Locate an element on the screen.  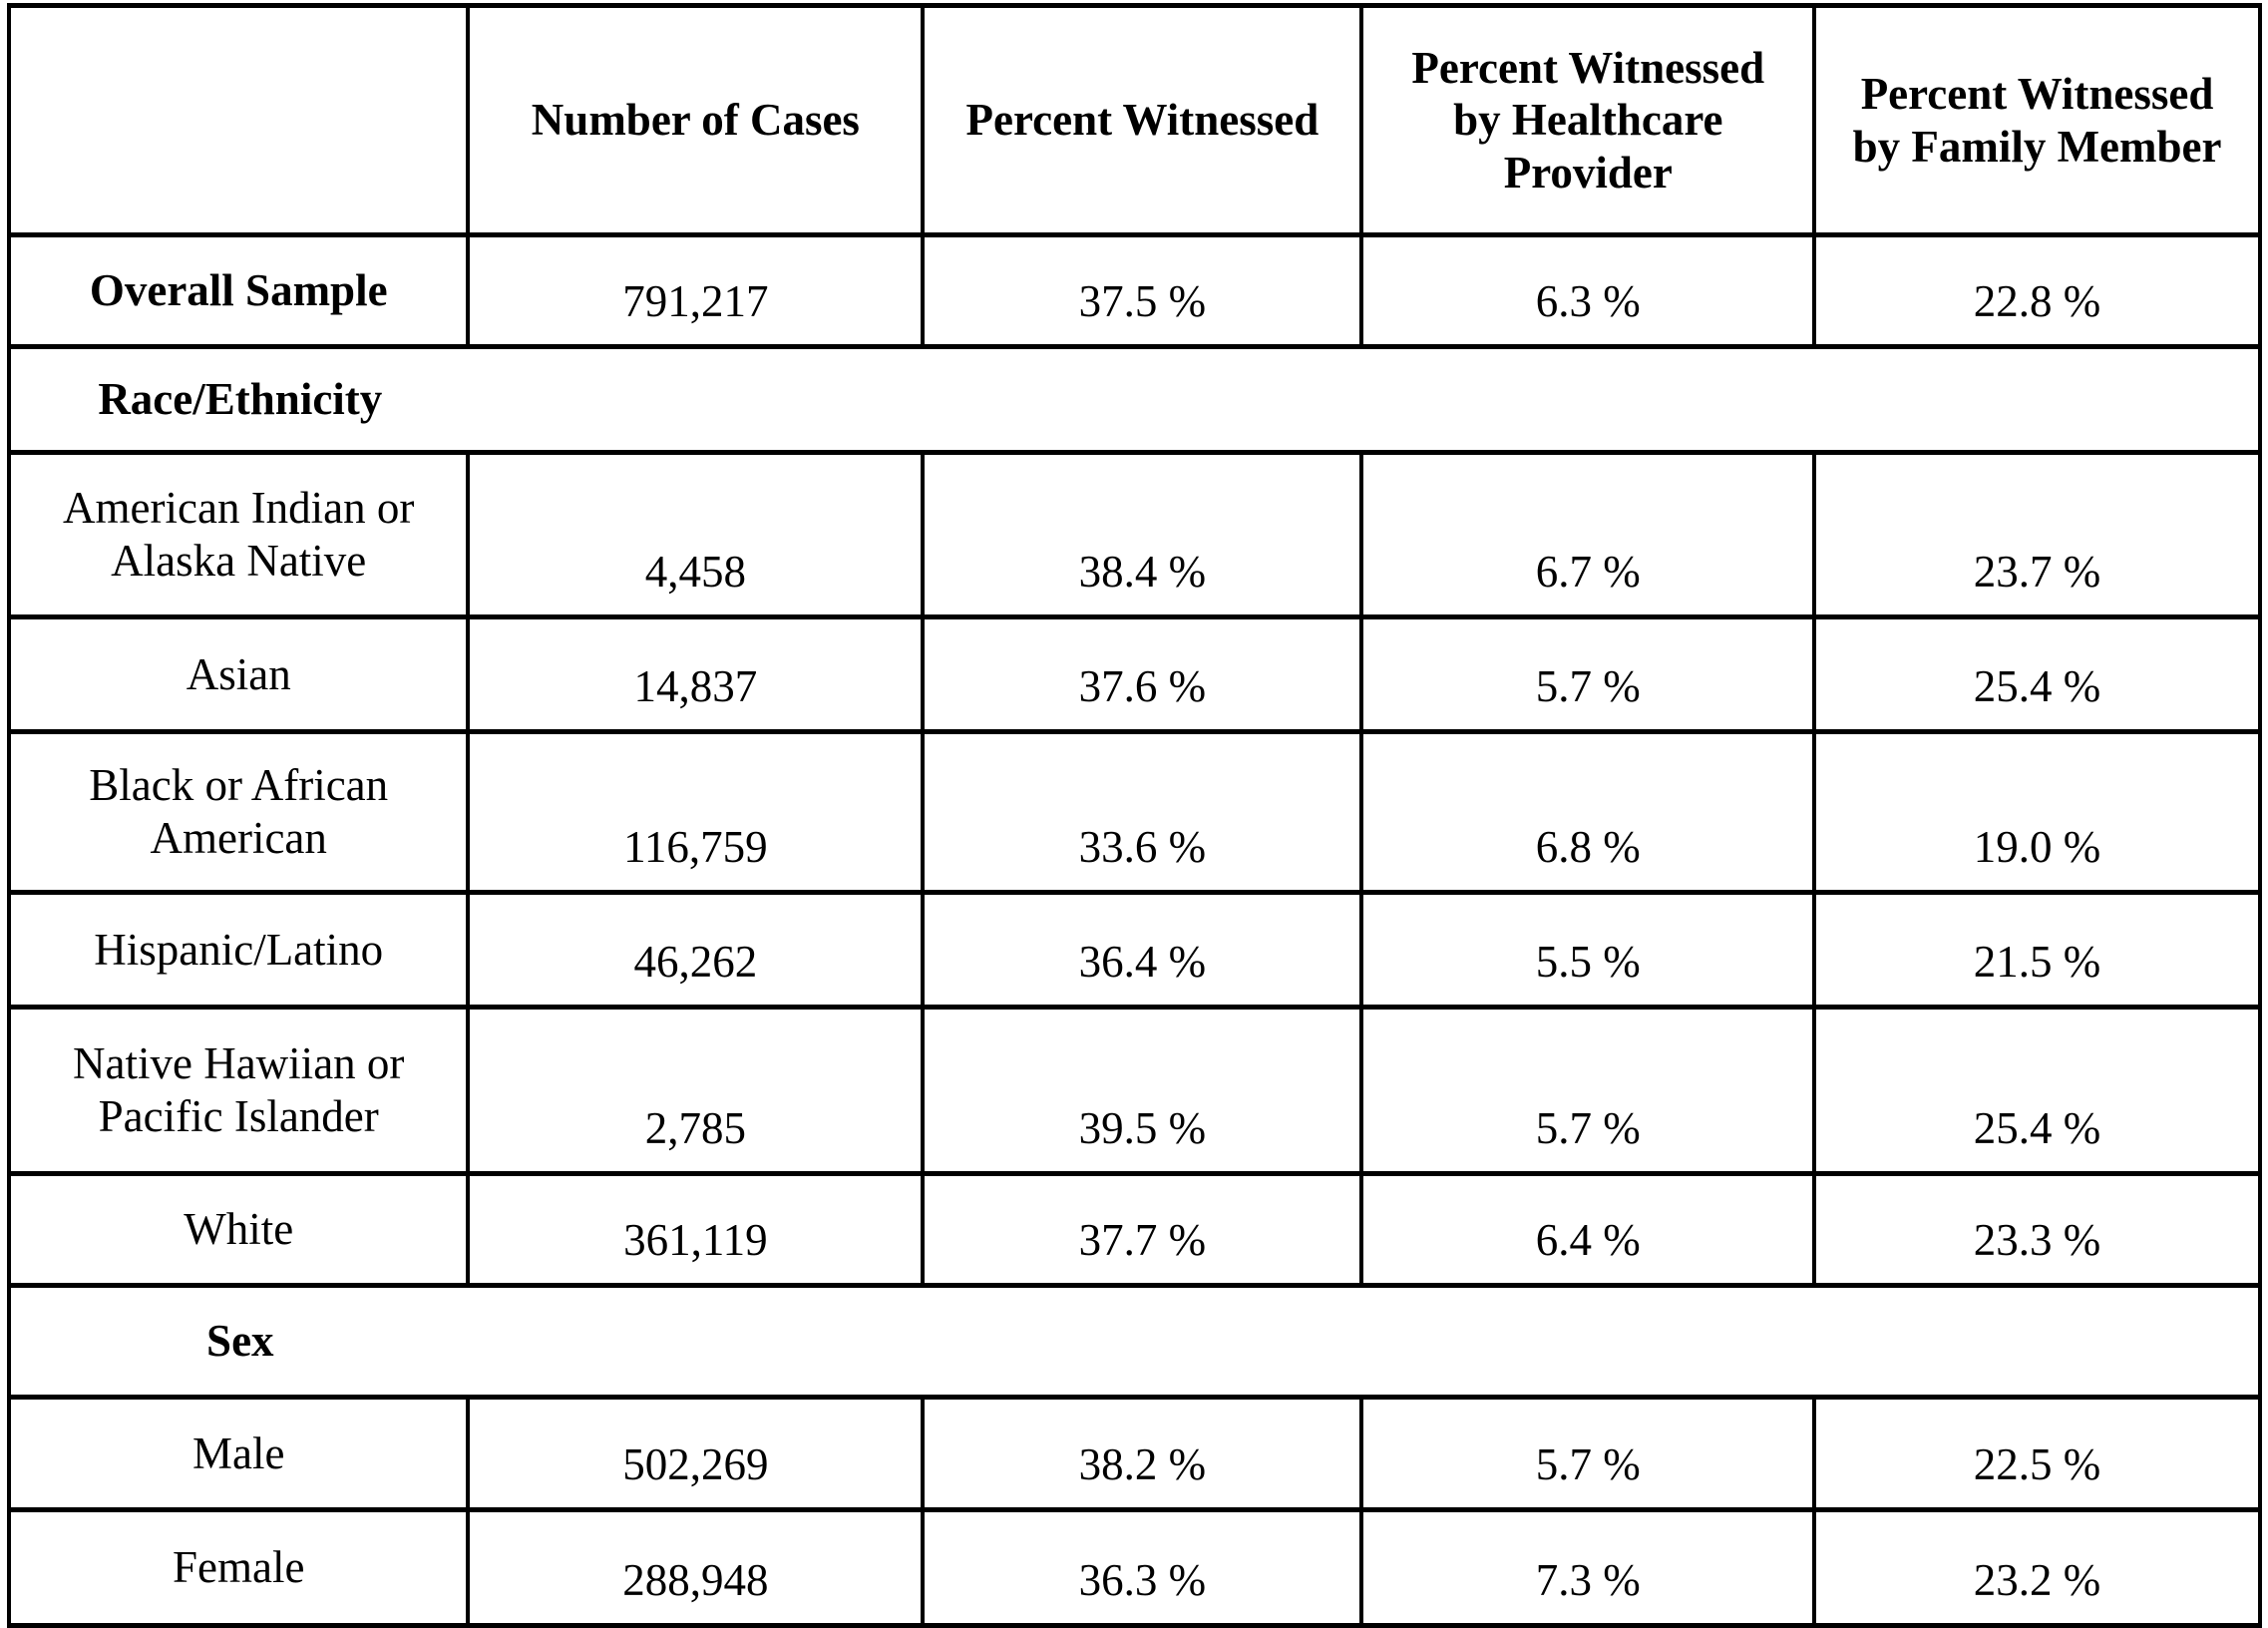
value-number-of-cases: 116,759 is located at coordinates (696, 812).